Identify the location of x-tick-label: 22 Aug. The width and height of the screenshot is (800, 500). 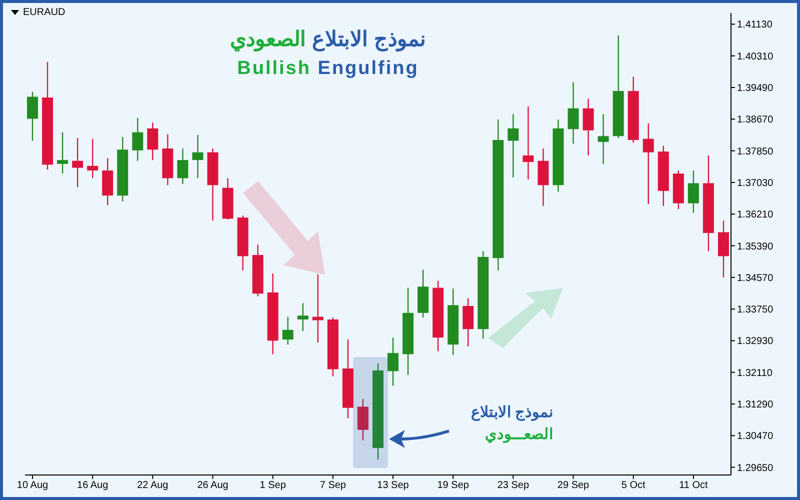
(152, 486).